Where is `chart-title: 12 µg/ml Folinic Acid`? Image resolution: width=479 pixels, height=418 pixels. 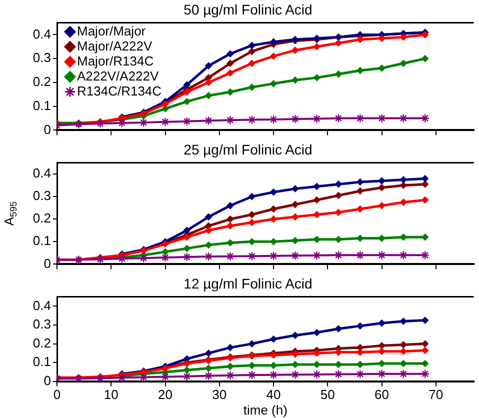 chart-title: 12 µg/ml Folinic Acid is located at coordinates (248, 283).